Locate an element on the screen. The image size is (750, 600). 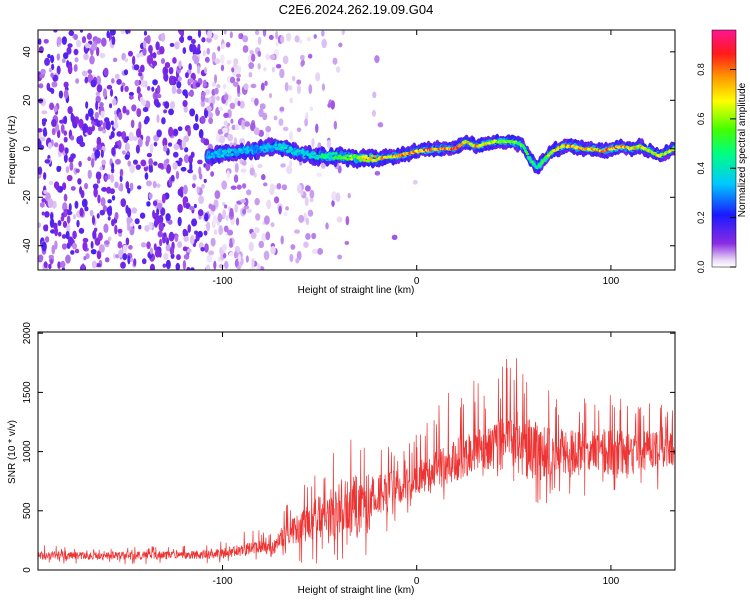
spectrogram-xtick-label: 100 is located at coordinates (611, 281).